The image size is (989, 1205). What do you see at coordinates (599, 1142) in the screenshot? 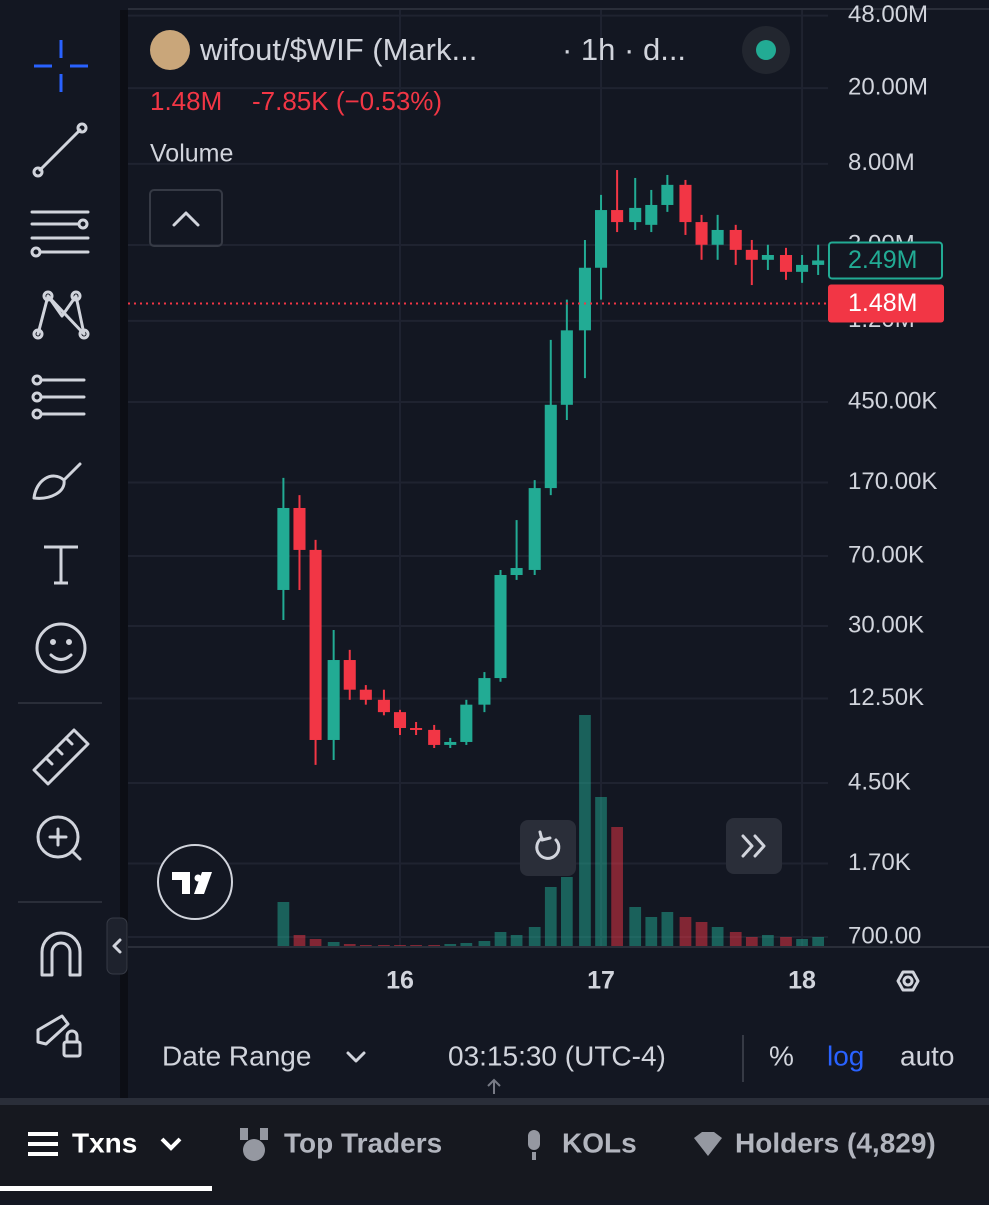
I see `tab-kols: KOLs` at bounding box center [599, 1142].